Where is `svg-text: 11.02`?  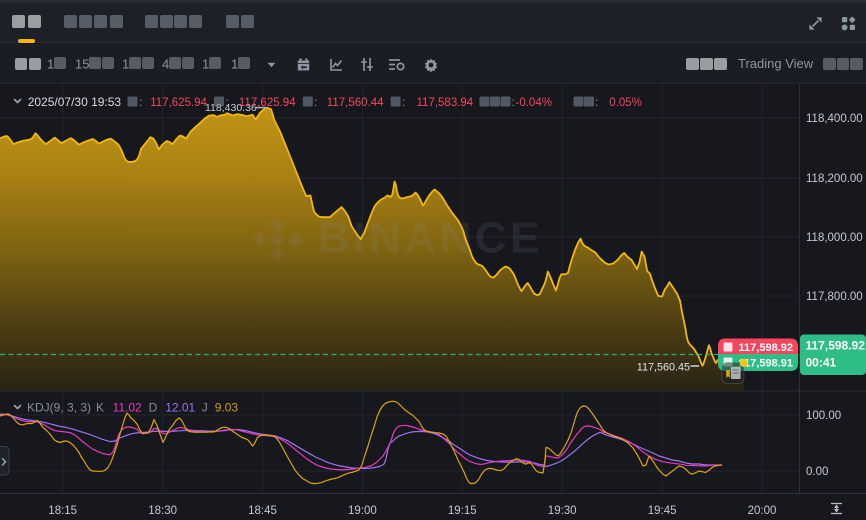
svg-text: 11.02 is located at coordinates (127, 408).